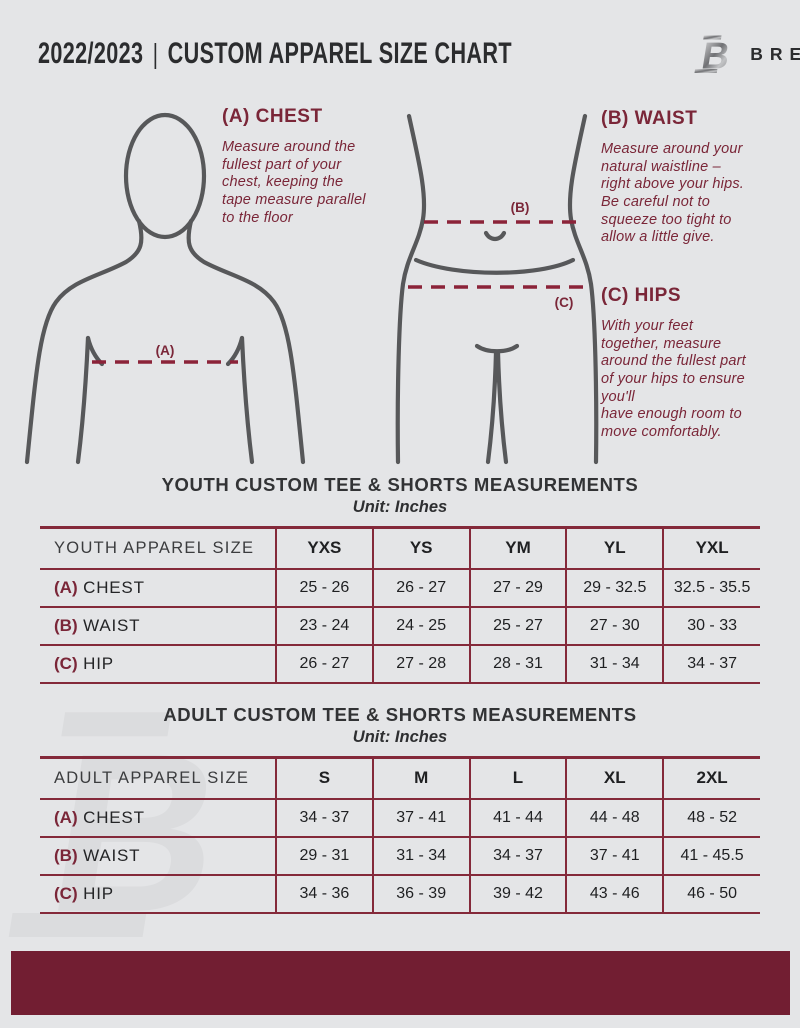  Describe the element at coordinates (711, 856) in the screenshot. I see `measurement-cell: 41 - 45.5` at that location.